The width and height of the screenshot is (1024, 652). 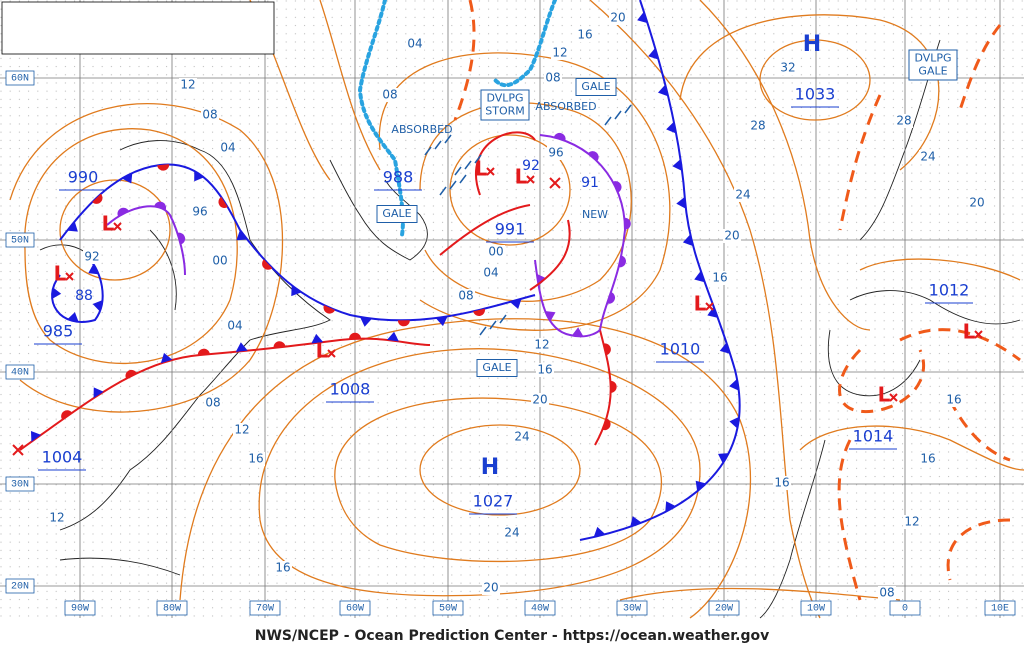 What do you see at coordinates (815, 94) in the screenshot?
I see `pressure-value: 1033` at bounding box center [815, 94].